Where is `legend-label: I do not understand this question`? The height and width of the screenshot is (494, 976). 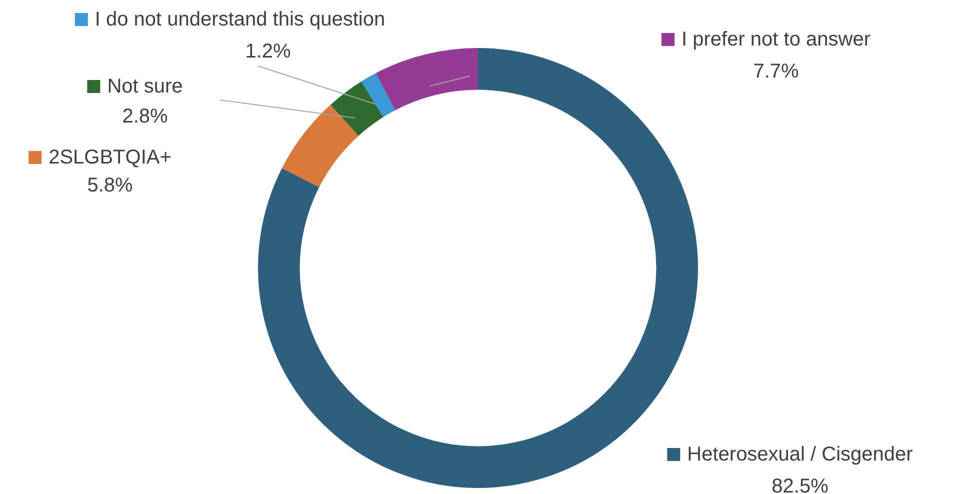 legend-label: I do not understand this question is located at coordinates (240, 19).